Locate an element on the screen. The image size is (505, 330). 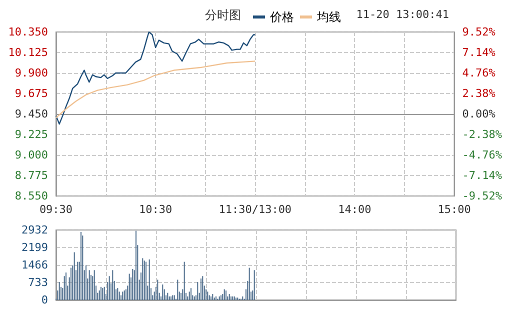
y2-tick-label: -7.14% is located at coordinates (482, 175).